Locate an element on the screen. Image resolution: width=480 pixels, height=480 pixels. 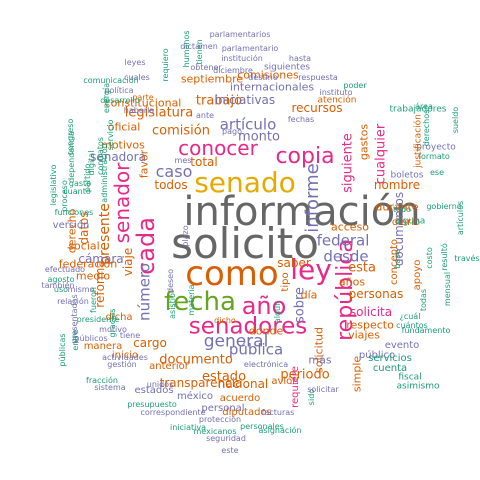
word: electrónica is located at coordinates (266, 364).